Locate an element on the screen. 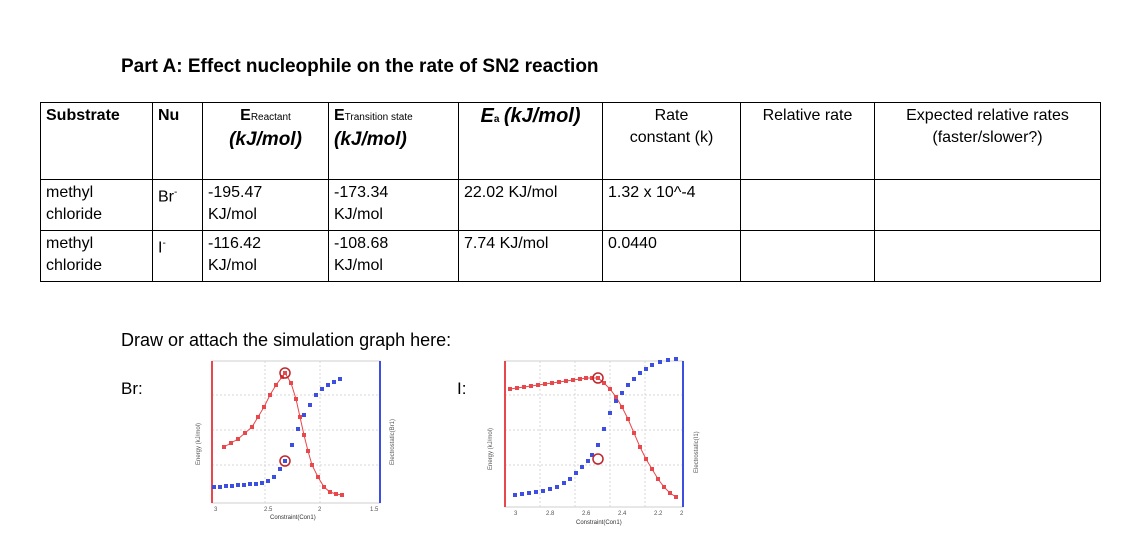  br-y-label: Energy (kJ/mol) is located at coordinates (199, 444).